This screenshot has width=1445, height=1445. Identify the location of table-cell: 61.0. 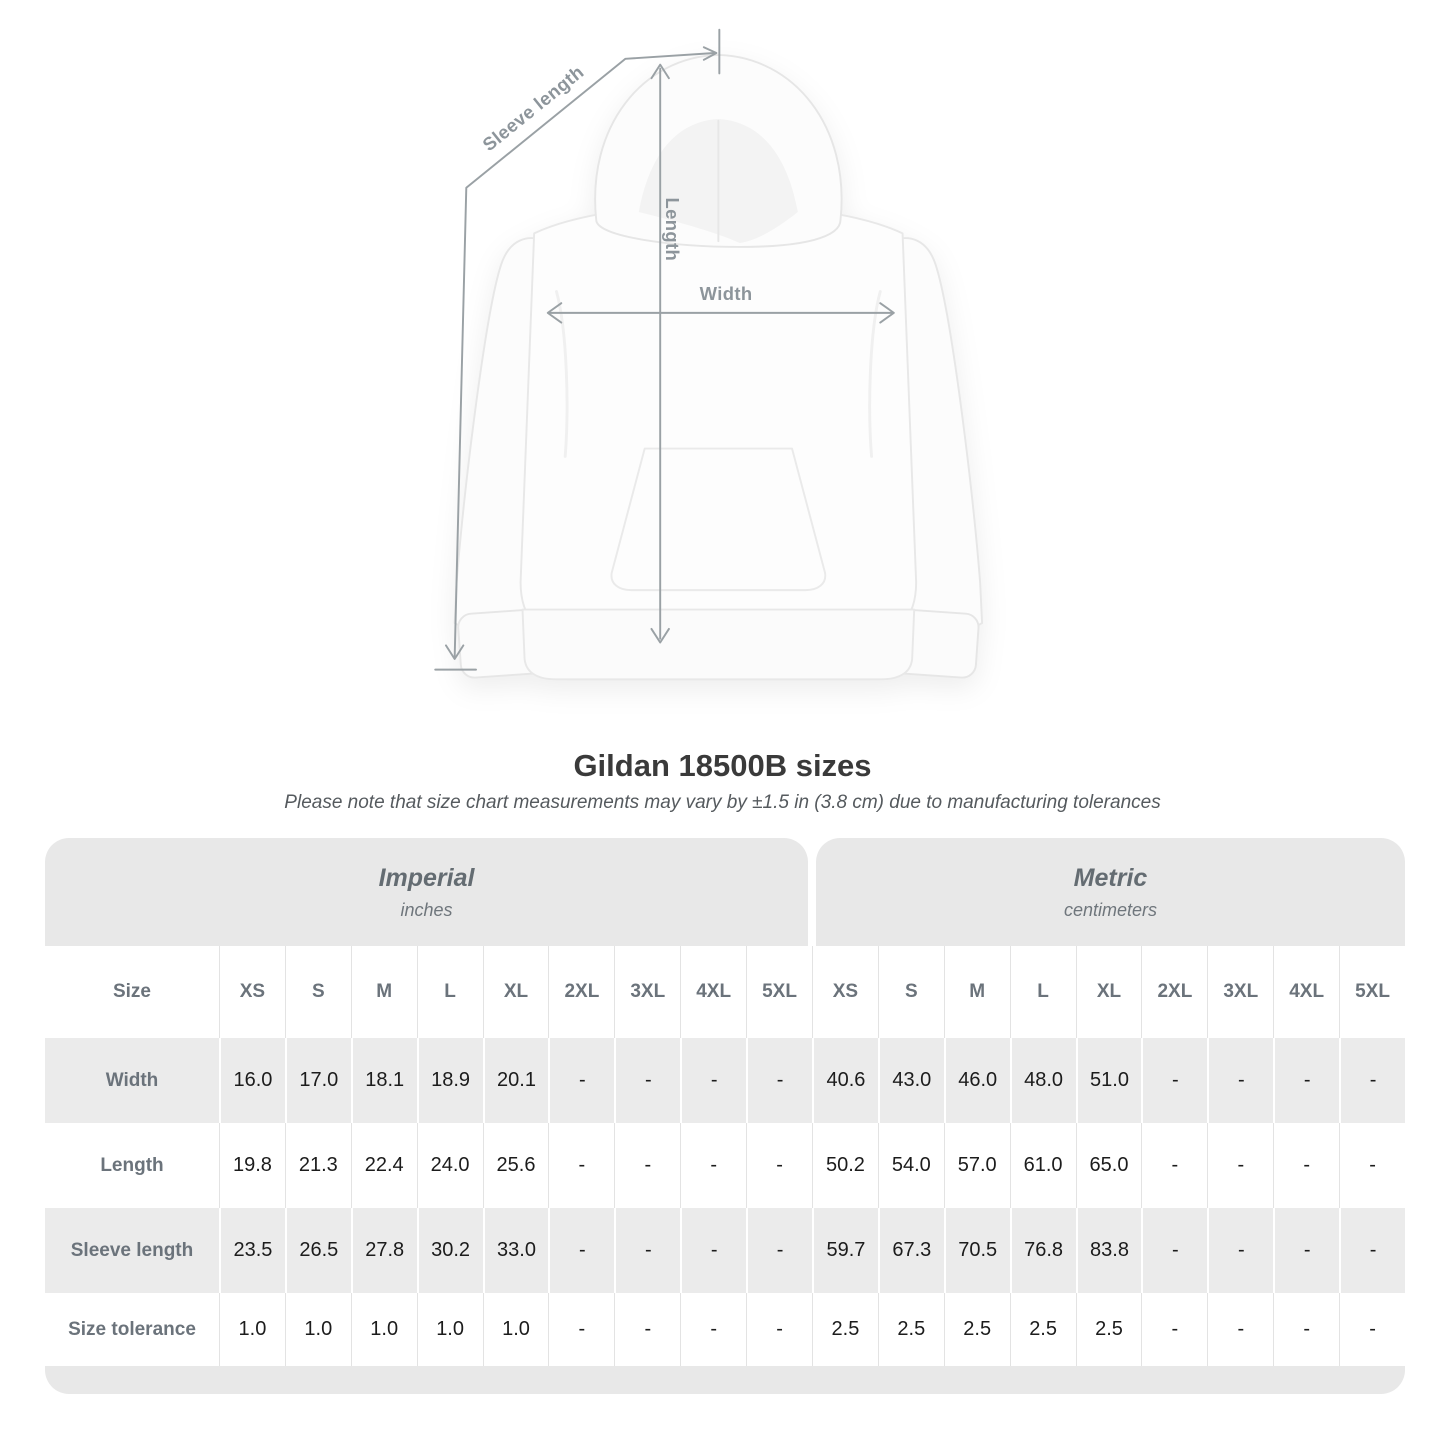
(1042, 1165).